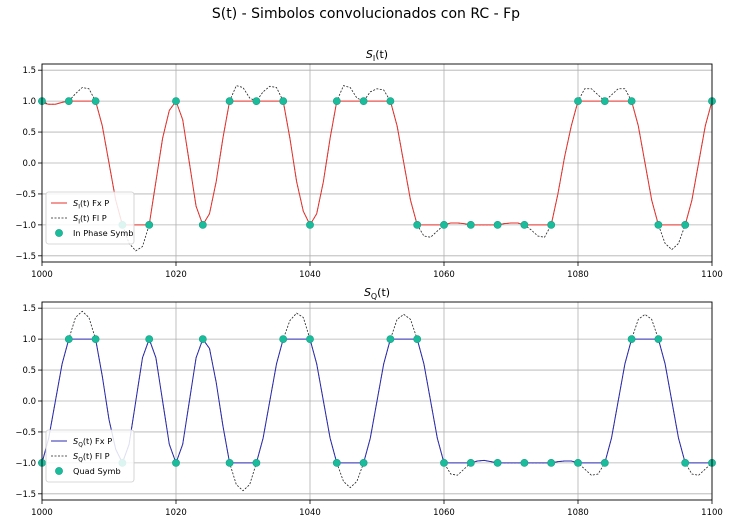 This screenshot has height=525, width=753. Describe the element at coordinates (310, 275) in the screenshot. I see `x-tick-label: 1040` at that location.